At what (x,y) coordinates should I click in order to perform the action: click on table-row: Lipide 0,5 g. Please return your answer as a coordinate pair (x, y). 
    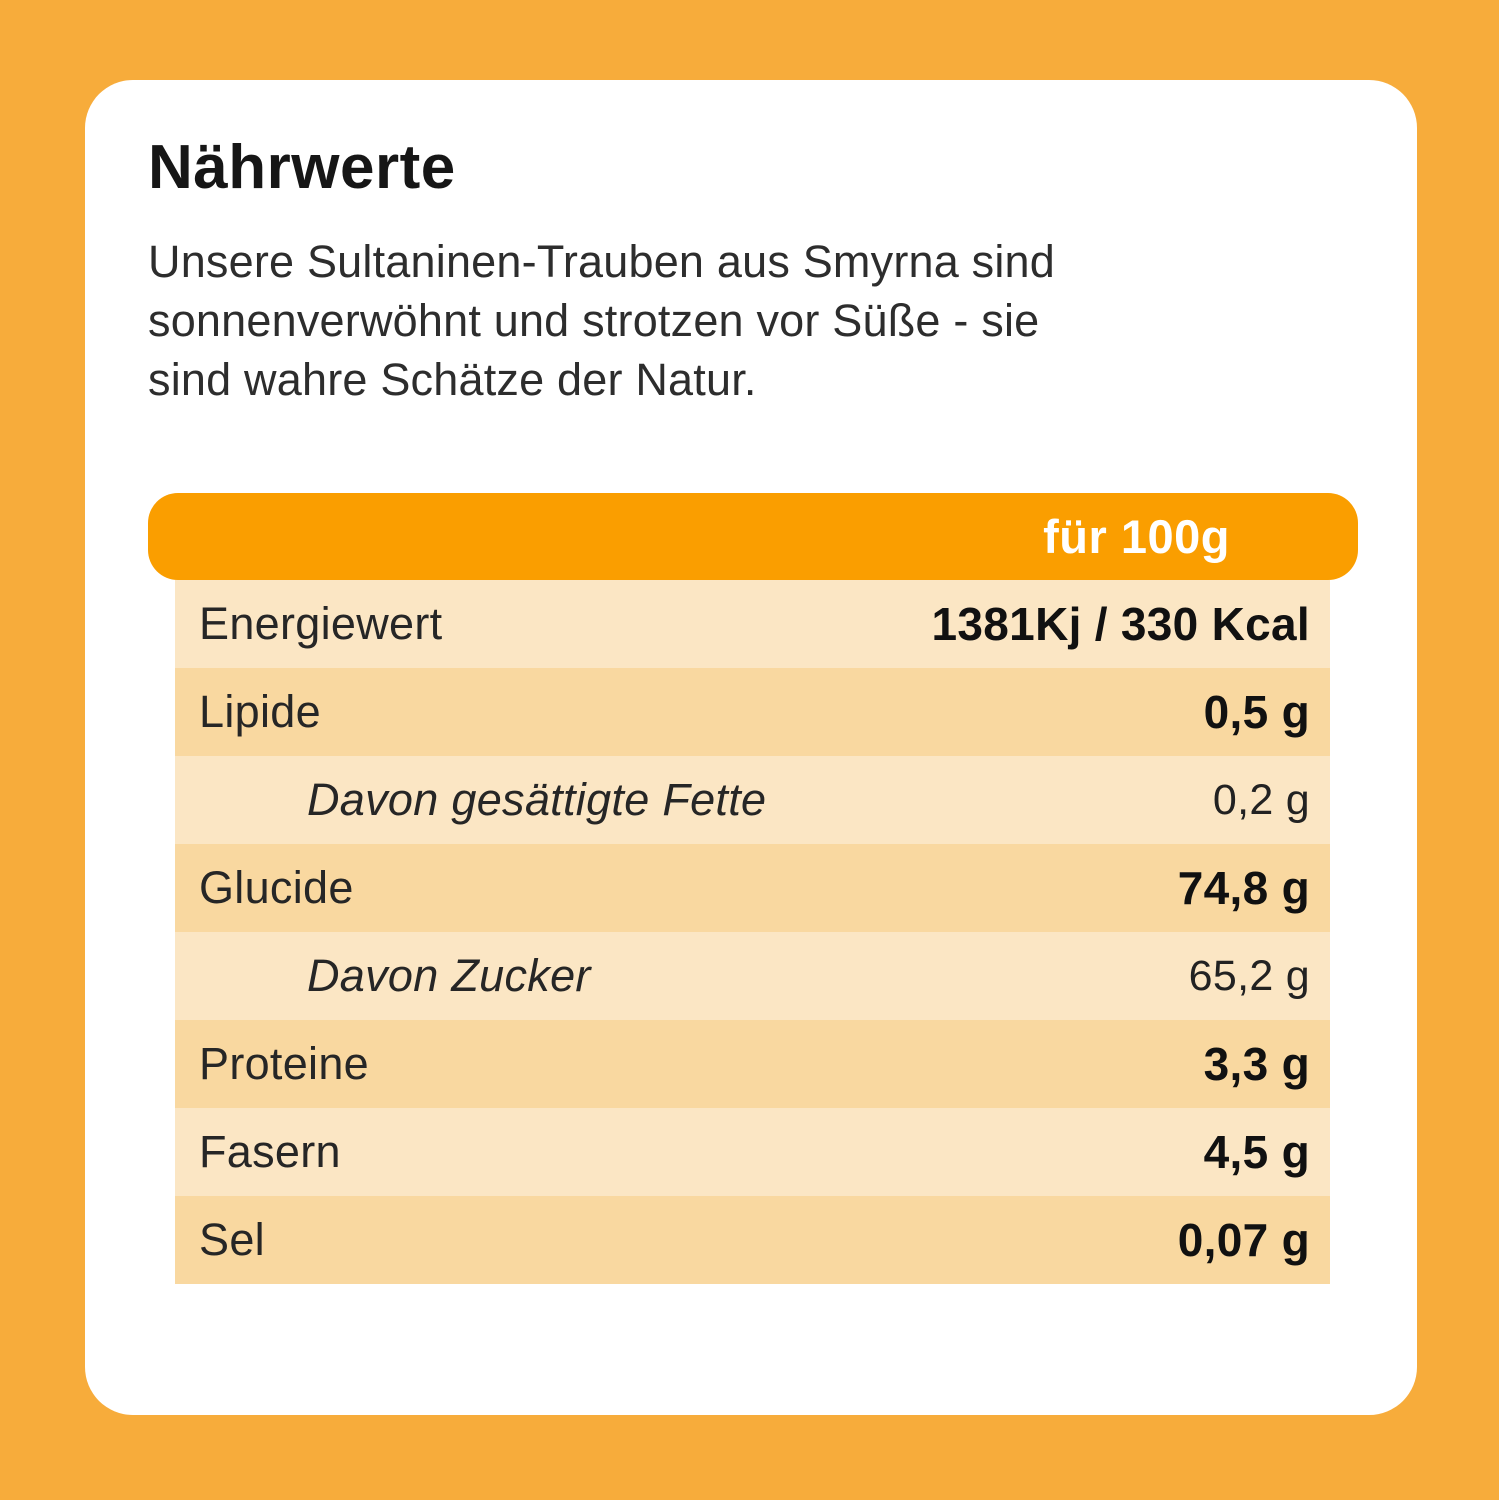
    Looking at the image, I should click on (752, 712).